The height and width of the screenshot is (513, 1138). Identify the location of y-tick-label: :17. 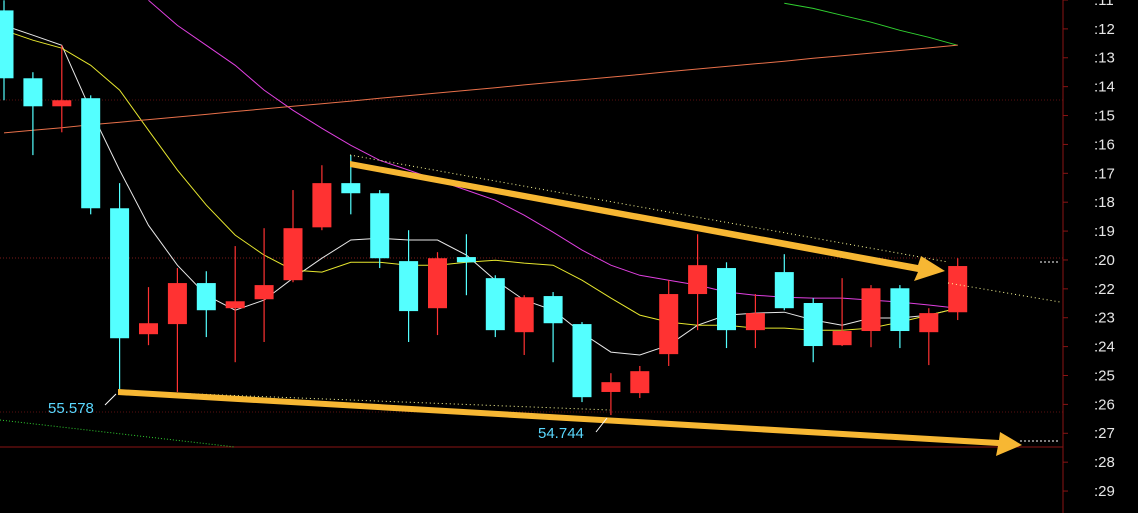
(1104, 173).